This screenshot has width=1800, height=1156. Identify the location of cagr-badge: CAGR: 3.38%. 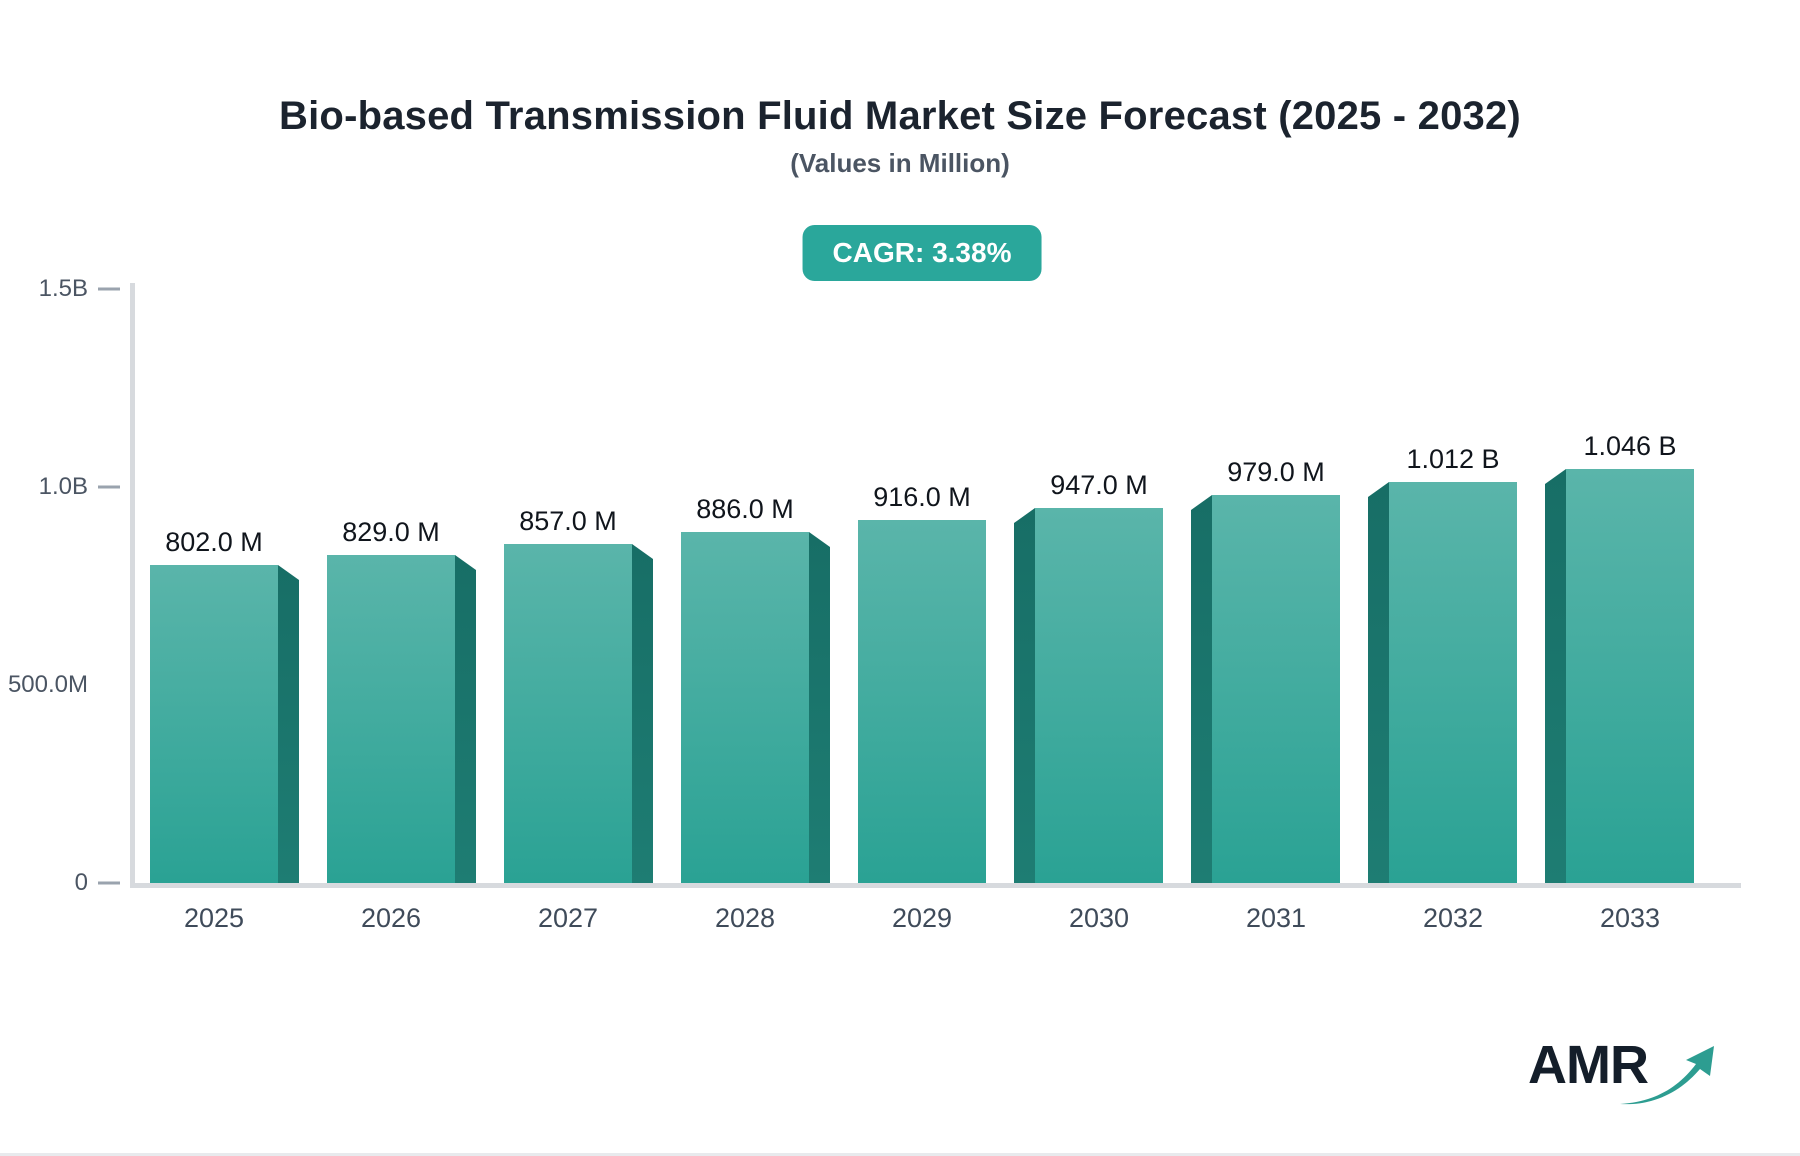
(922, 253).